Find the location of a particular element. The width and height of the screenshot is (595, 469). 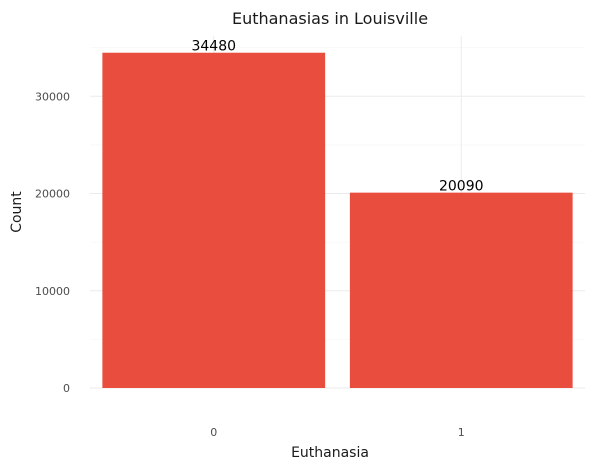

x-axis-label: Euthanasia is located at coordinates (330, 453).